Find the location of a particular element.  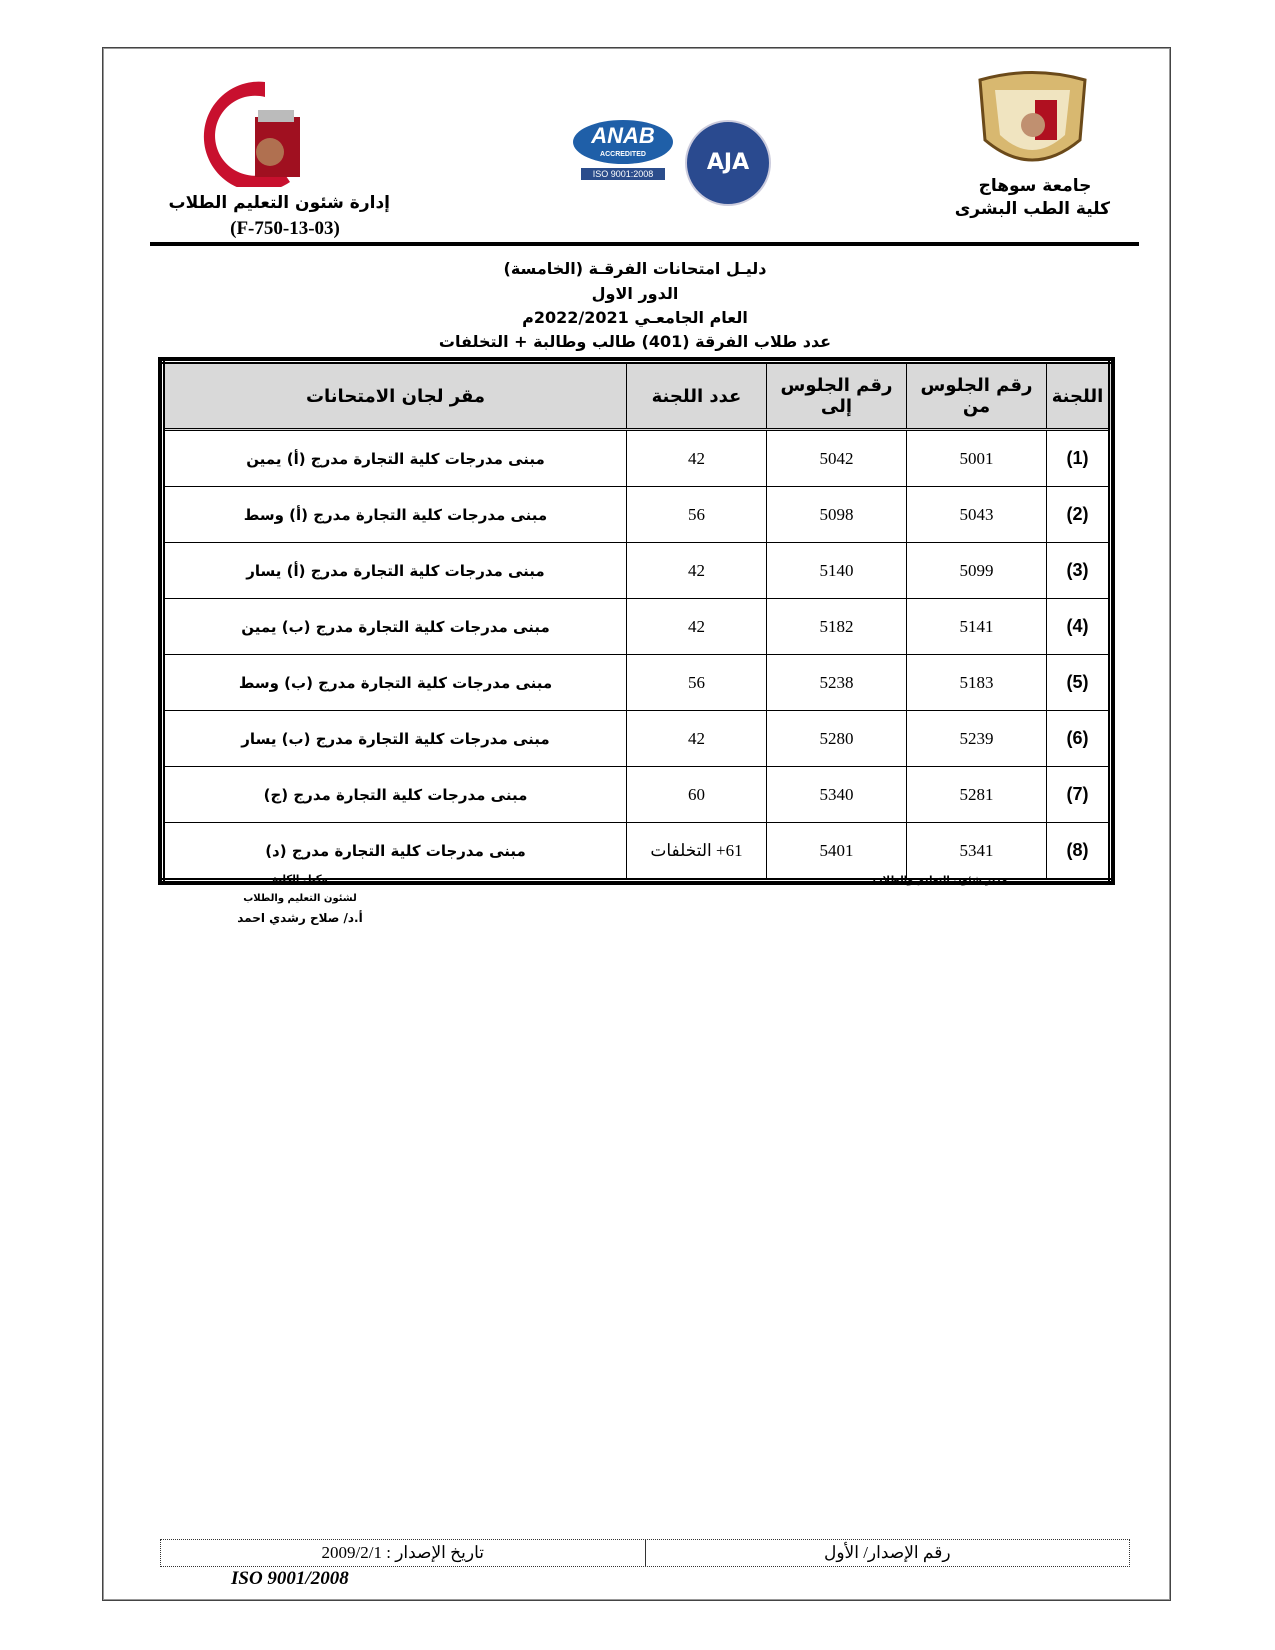

academic-year: العام الجامعـي 2022/2021م is located at coordinates (635, 317).